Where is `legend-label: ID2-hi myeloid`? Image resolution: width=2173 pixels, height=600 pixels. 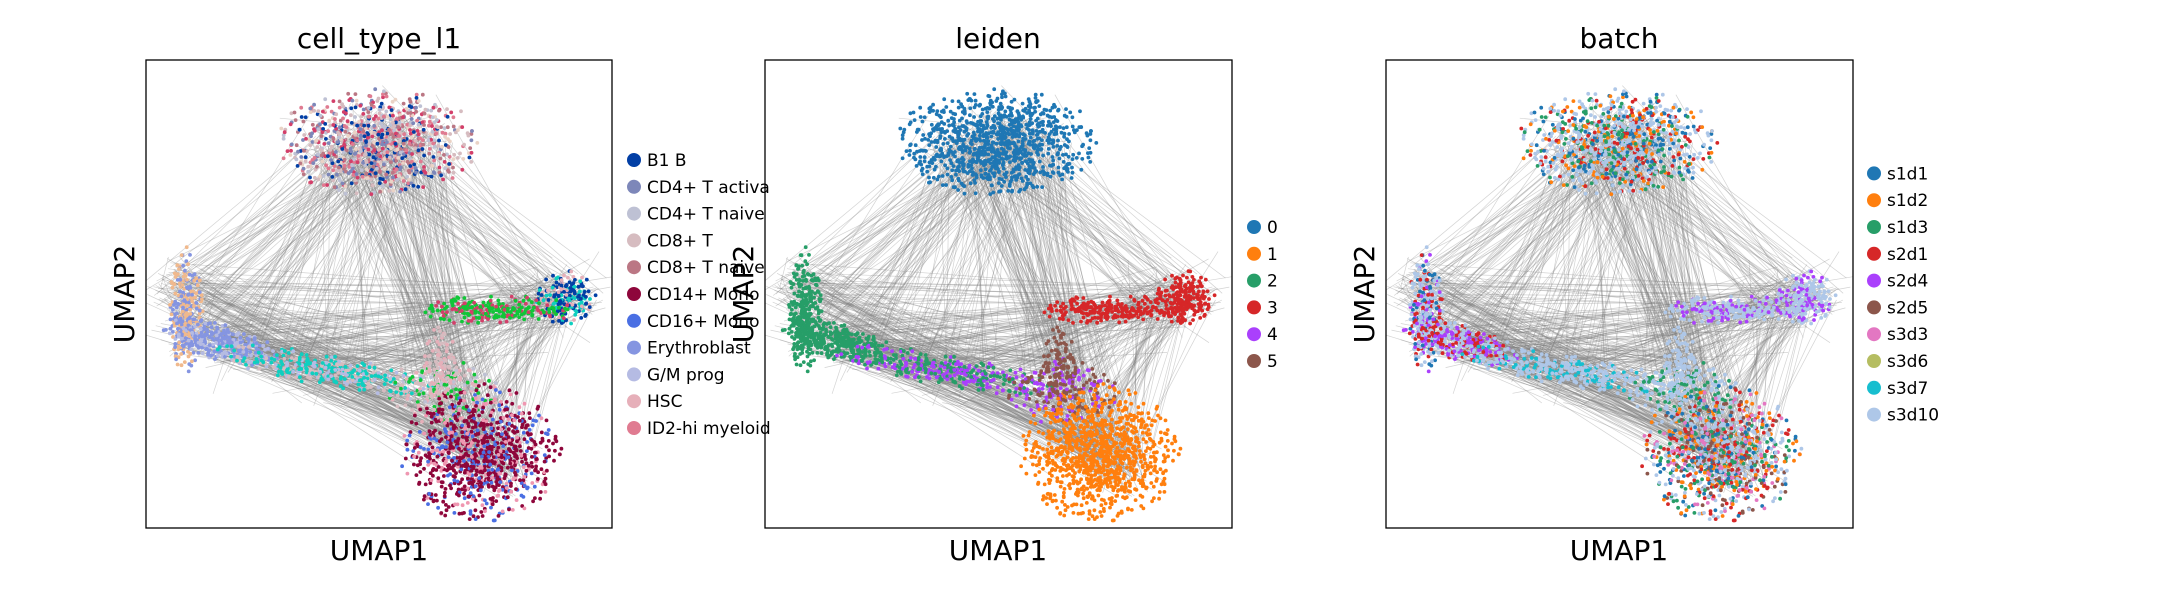 legend-label: ID2-hi myeloid is located at coordinates (709, 429).